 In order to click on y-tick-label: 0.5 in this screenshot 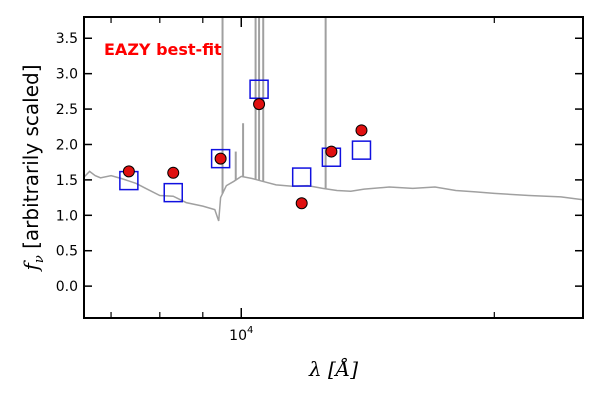, I will do `click(67, 252)`.